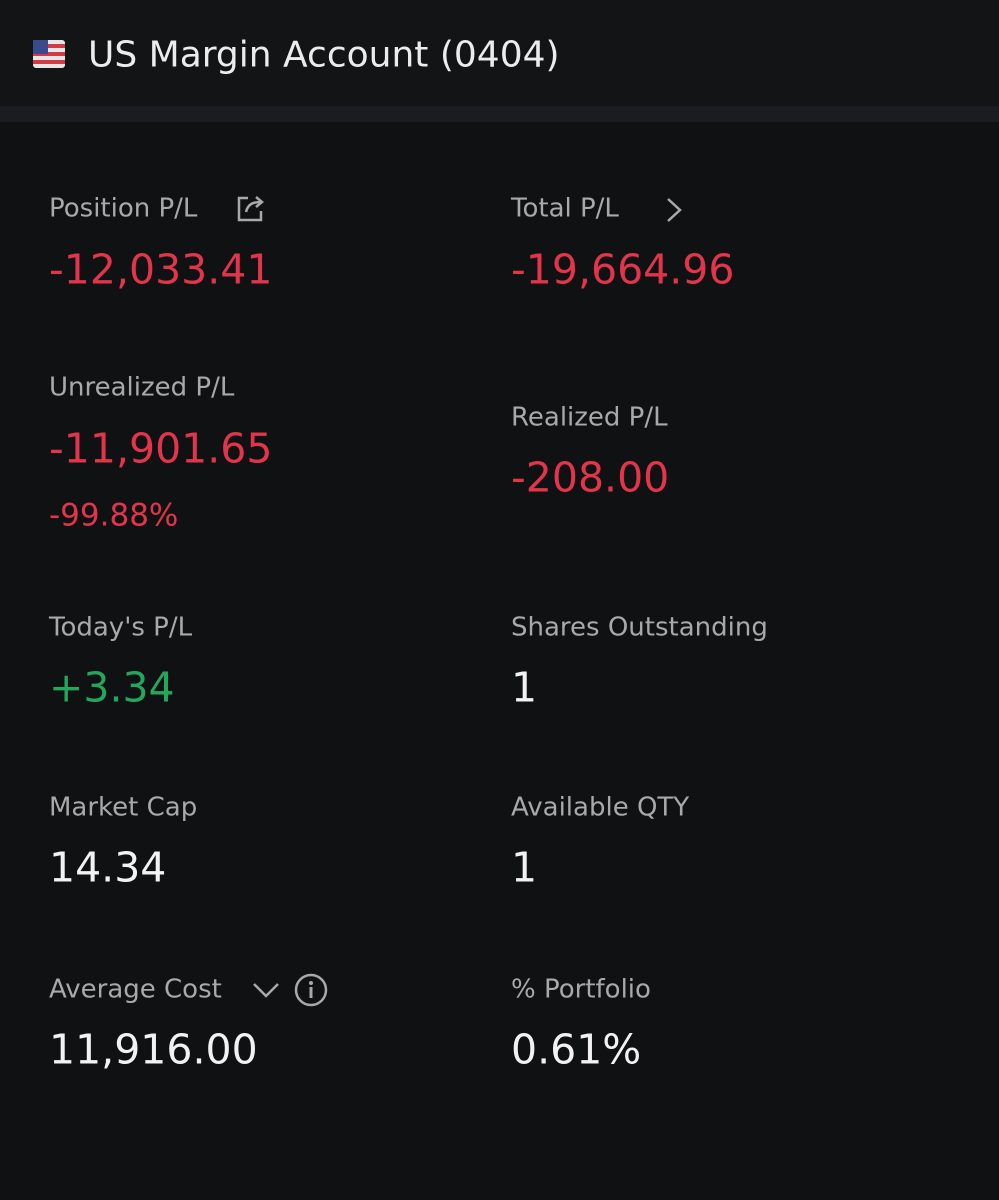 This screenshot has height=1200, width=999. What do you see at coordinates (623, 269) in the screenshot?
I see `field-value: -19,664.96` at bounding box center [623, 269].